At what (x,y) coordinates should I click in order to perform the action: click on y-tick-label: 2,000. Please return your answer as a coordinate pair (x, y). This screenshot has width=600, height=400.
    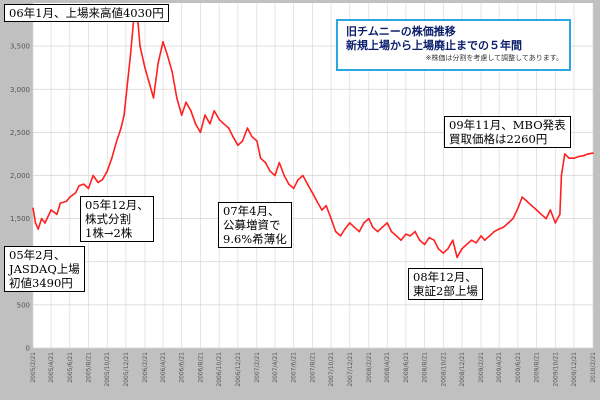
    Looking at the image, I should click on (20, 176).